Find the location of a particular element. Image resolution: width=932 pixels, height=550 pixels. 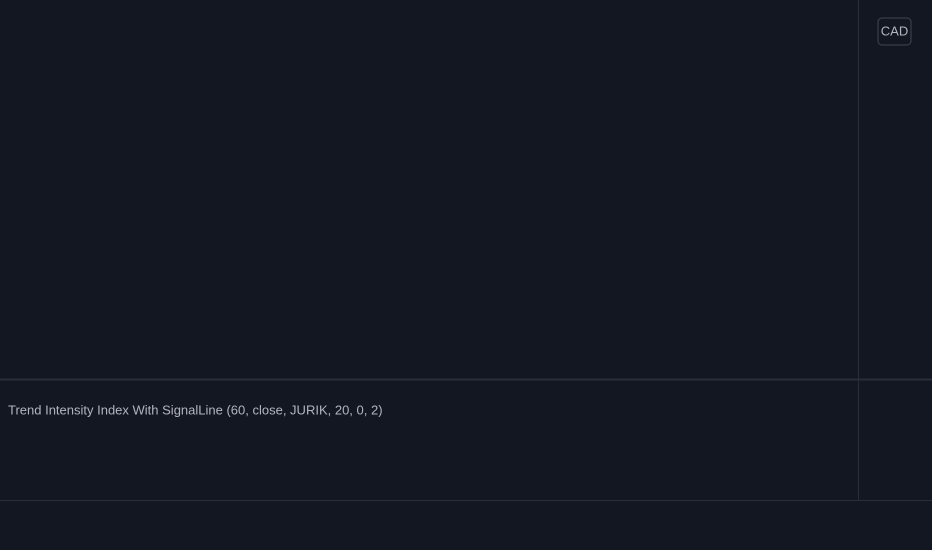

currency-label: CAD is located at coordinates (894, 30).